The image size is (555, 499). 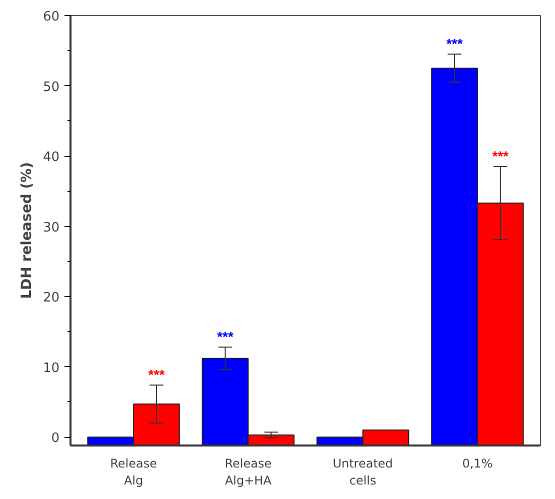 What do you see at coordinates (55, 438) in the screenshot?
I see `y-tick-label: 0` at bounding box center [55, 438].